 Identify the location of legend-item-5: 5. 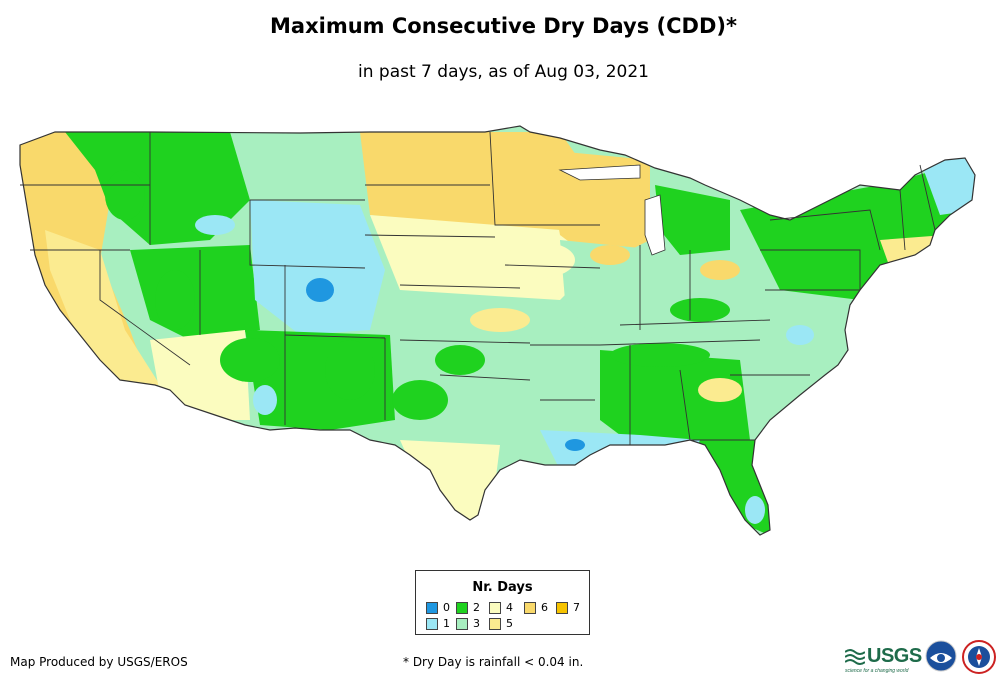
(501, 623).